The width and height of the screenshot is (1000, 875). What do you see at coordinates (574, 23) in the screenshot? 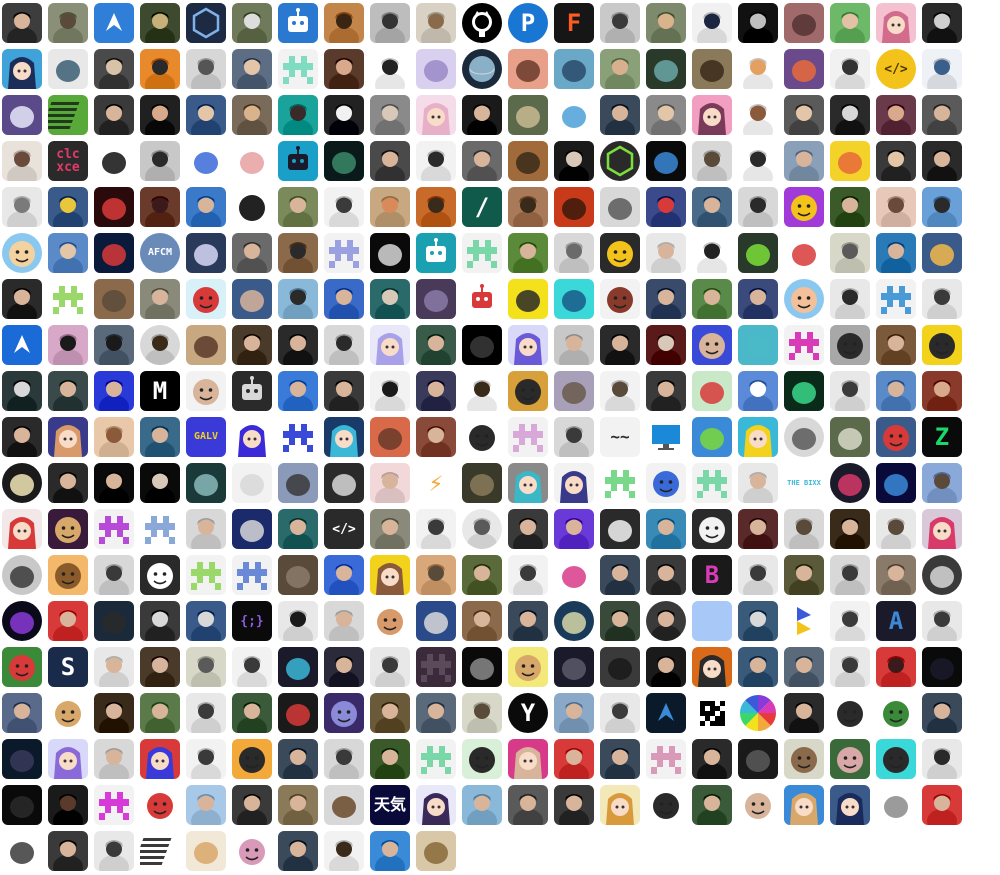
I see `contributor-avatar: F` at bounding box center [574, 23].